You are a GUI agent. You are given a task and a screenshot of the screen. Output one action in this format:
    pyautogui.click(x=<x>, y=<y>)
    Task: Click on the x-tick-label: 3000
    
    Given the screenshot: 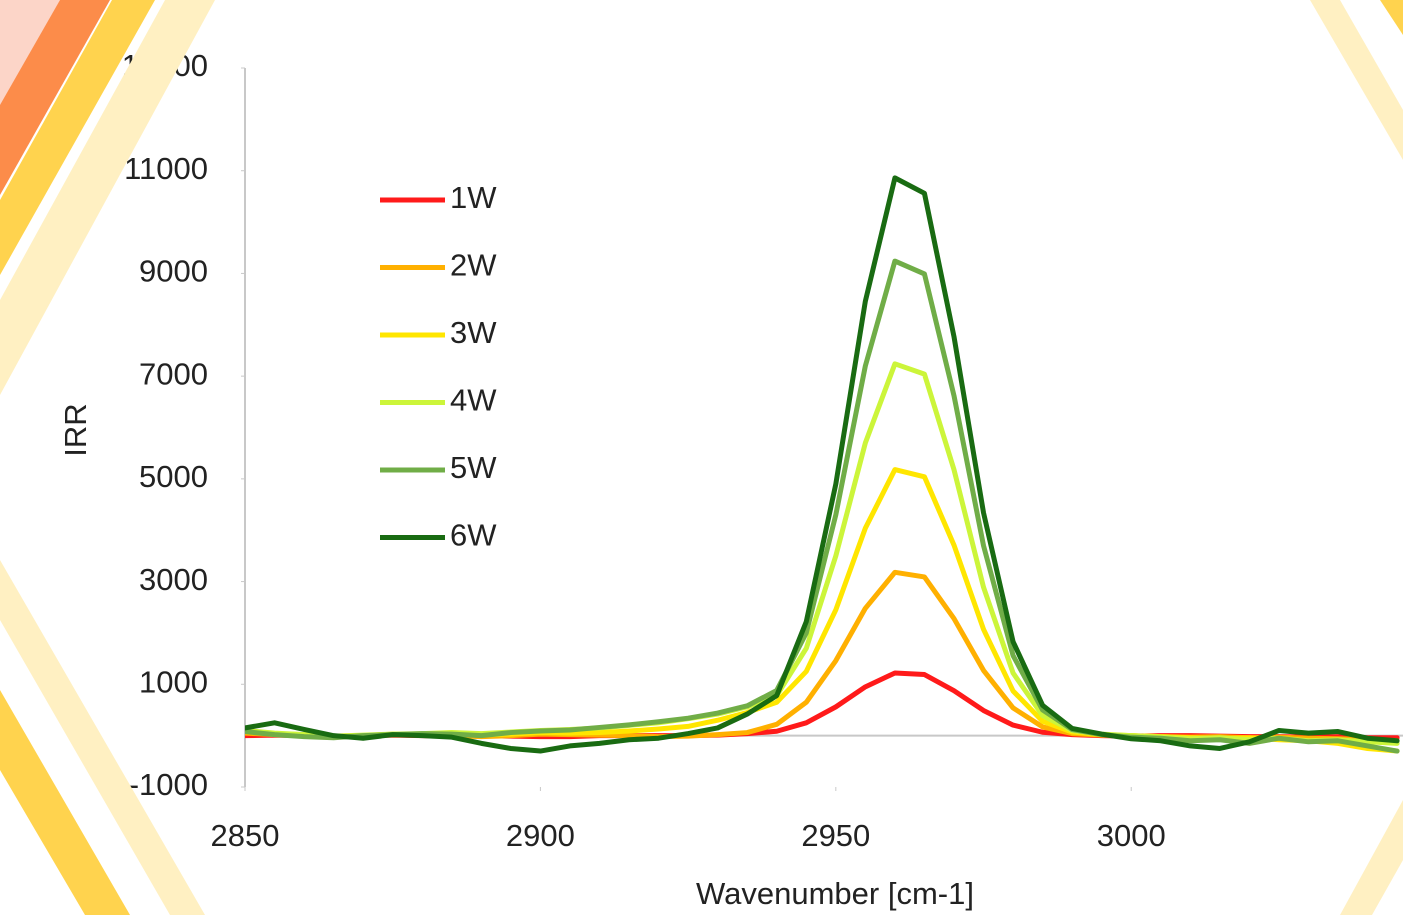 What is the action you would take?
    pyautogui.click(x=1131, y=835)
    